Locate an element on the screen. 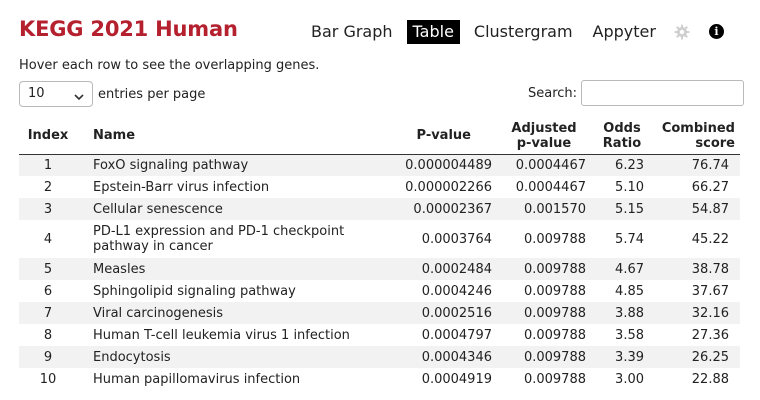 This screenshot has height=400, width=760. cell-combined-score: 54.87 is located at coordinates (710, 209).